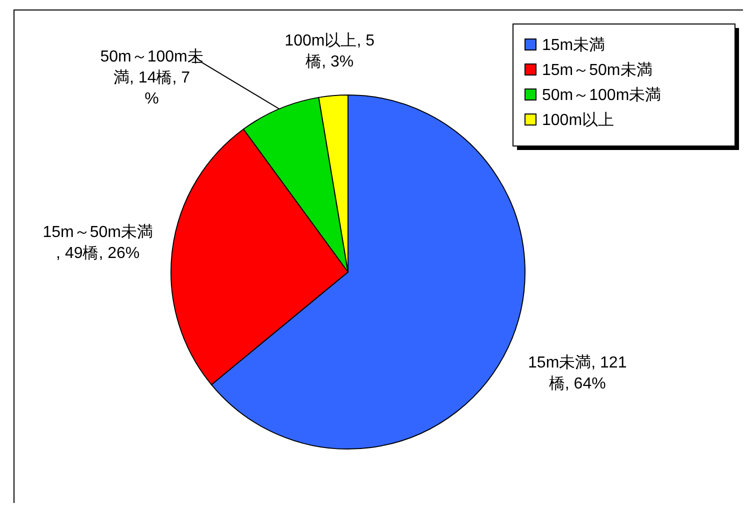 The image size is (751, 511). I want to click on data-label: 15m未満, 121橋, 64%, so click(577, 373).